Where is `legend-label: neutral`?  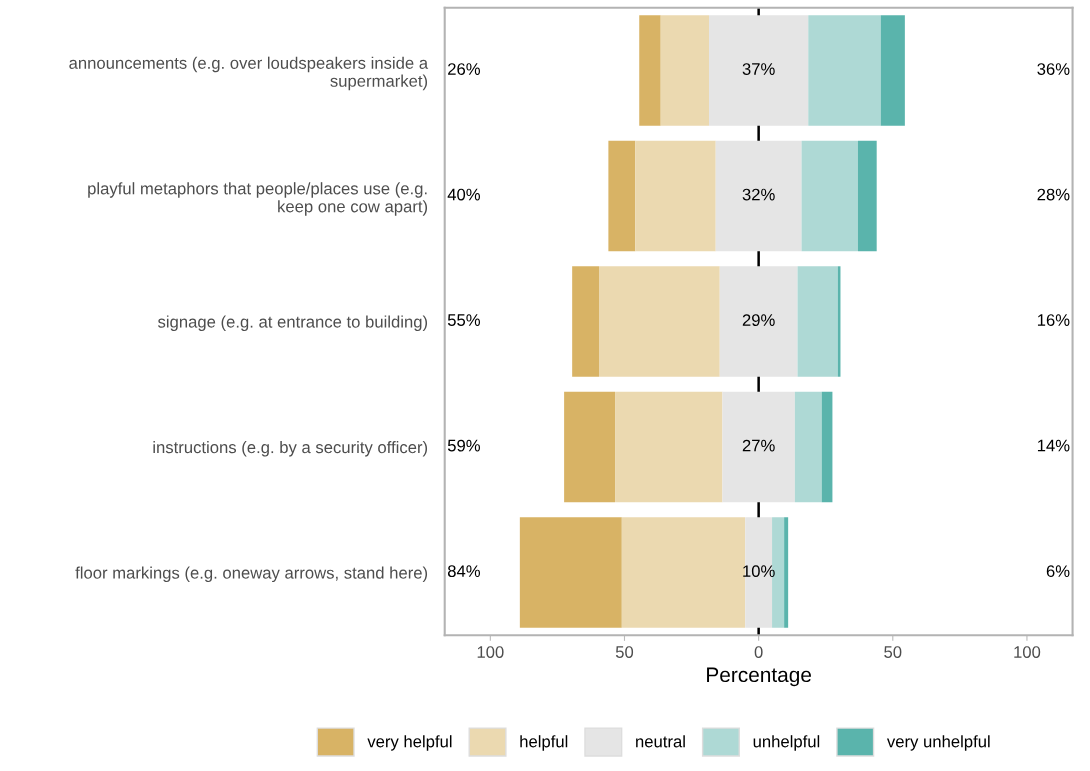 legend-label: neutral is located at coordinates (660, 741).